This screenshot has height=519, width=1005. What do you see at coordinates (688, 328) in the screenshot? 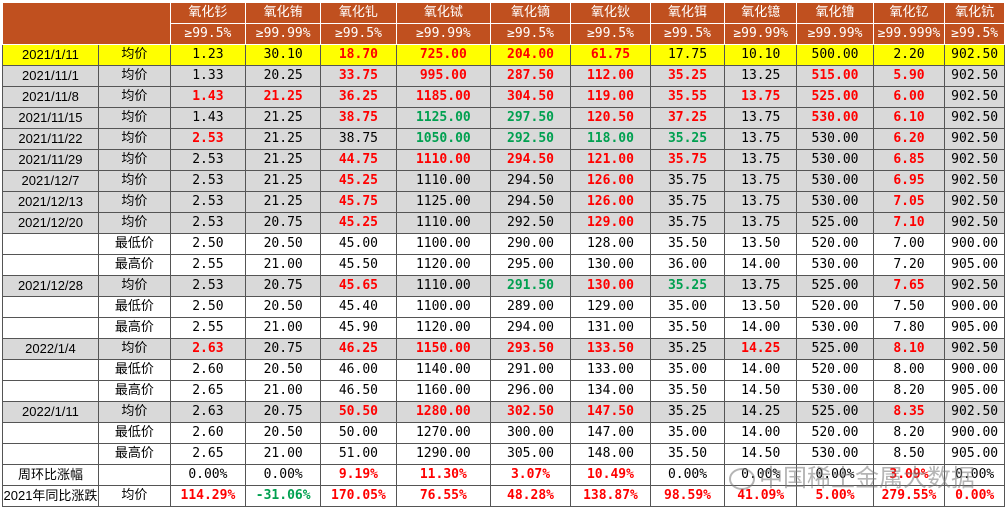
I see `price-cell: 35.50` at bounding box center [688, 328].